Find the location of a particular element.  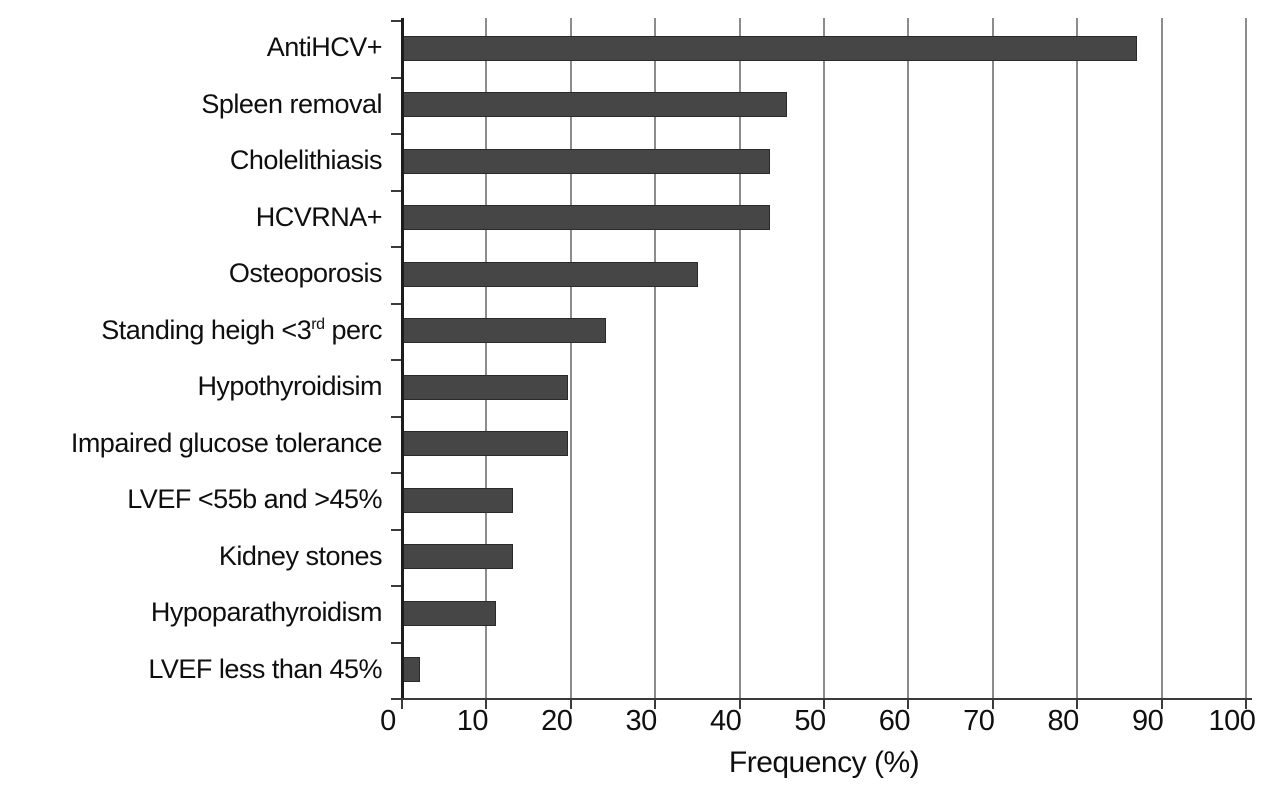

category-label: Cholelithiasis is located at coordinates (306, 160).